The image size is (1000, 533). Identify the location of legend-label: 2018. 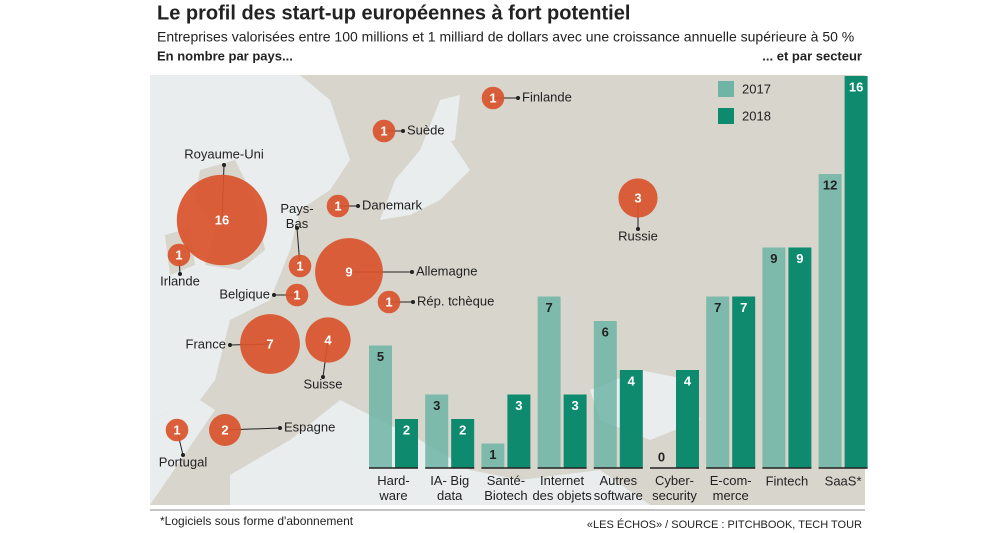
(756, 115).